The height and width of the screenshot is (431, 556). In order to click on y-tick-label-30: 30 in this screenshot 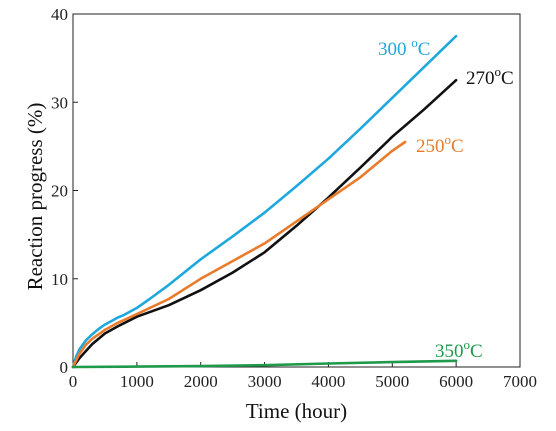, I will do `click(59, 102)`.